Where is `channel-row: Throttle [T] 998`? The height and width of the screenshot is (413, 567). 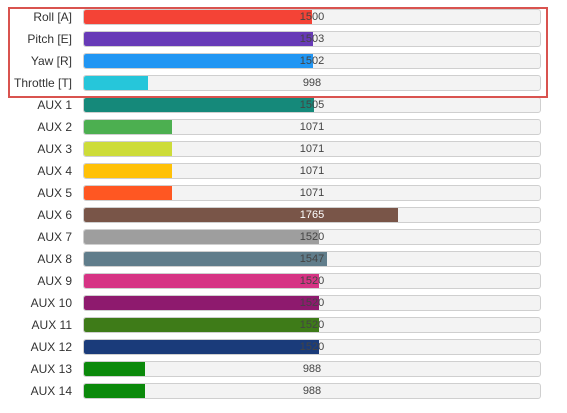
channel-row: Throttle [T] 998 is located at coordinates (283, 83).